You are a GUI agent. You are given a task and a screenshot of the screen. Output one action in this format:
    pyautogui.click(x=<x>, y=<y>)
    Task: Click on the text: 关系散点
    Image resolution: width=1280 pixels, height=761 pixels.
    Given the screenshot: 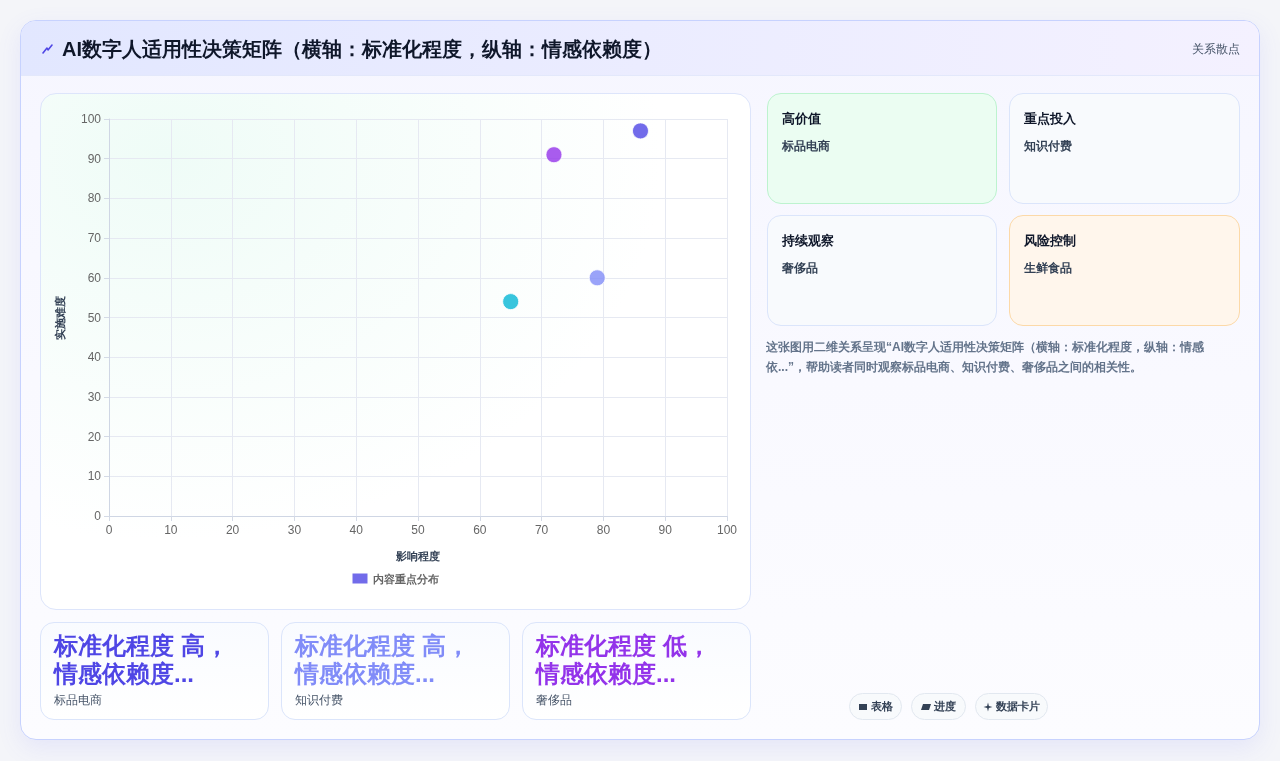 What is the action you would take?
    pyautogui.click(x=1216, y=49)
    